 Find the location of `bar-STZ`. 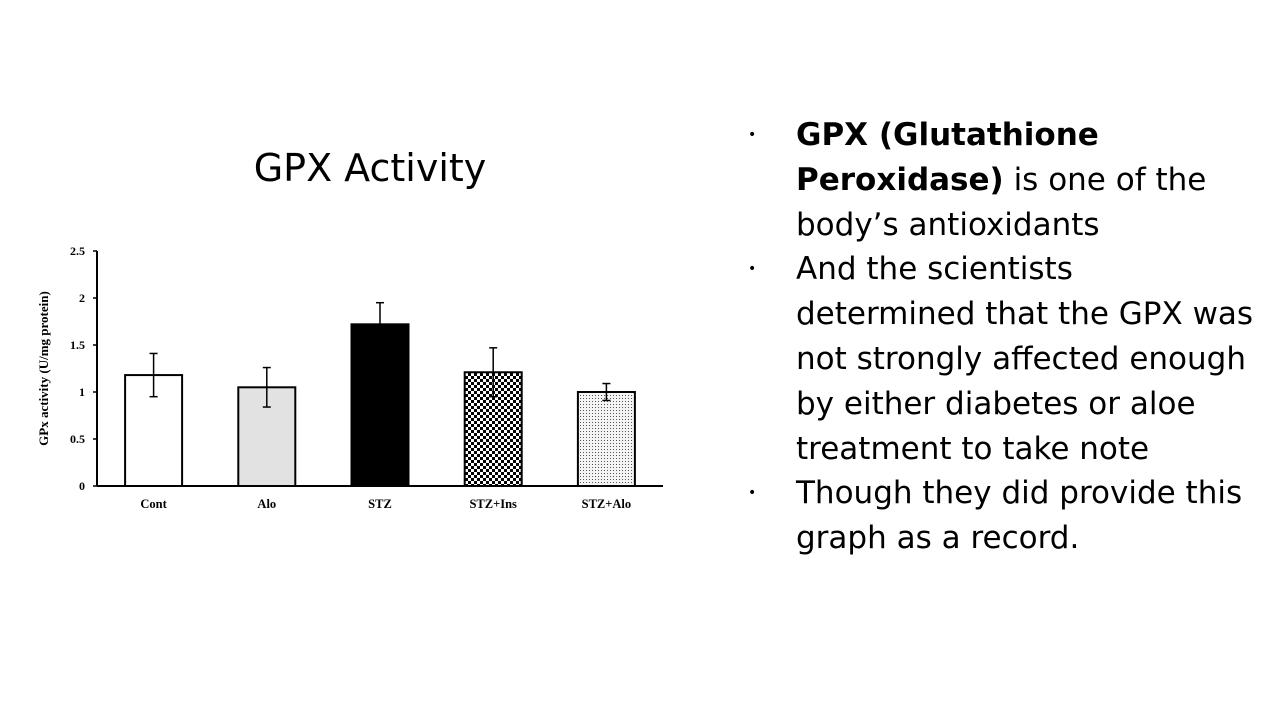

bar-STZ is located at coordinates (380, 405).